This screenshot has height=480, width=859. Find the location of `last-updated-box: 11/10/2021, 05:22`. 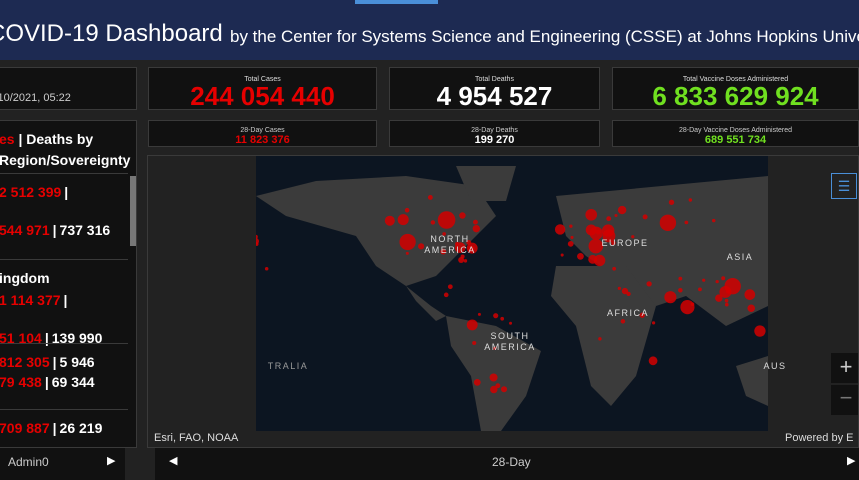

last-updated-box: 11/10/2021, 05:22 is located at coordinates (68, 88).